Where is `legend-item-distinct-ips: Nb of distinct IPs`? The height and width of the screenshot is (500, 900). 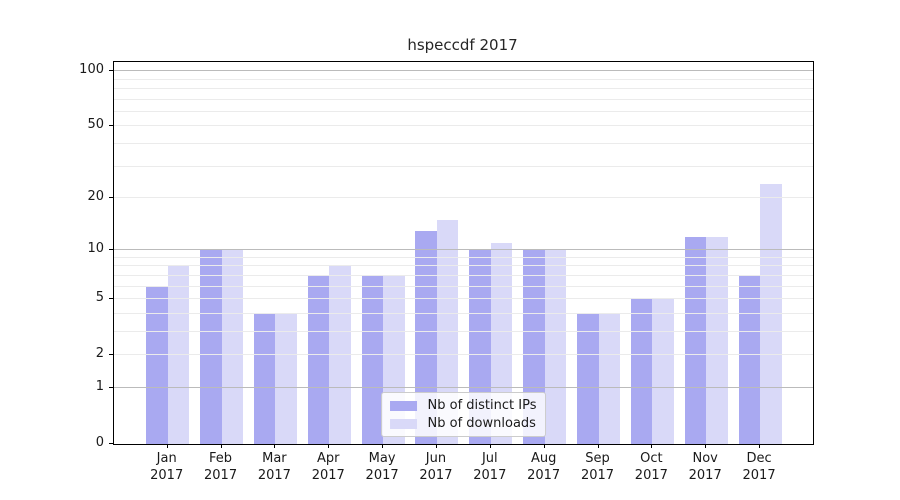 legend-item-distinct-ips: Nb of distinct IPs is located at coordinates (463, 405).